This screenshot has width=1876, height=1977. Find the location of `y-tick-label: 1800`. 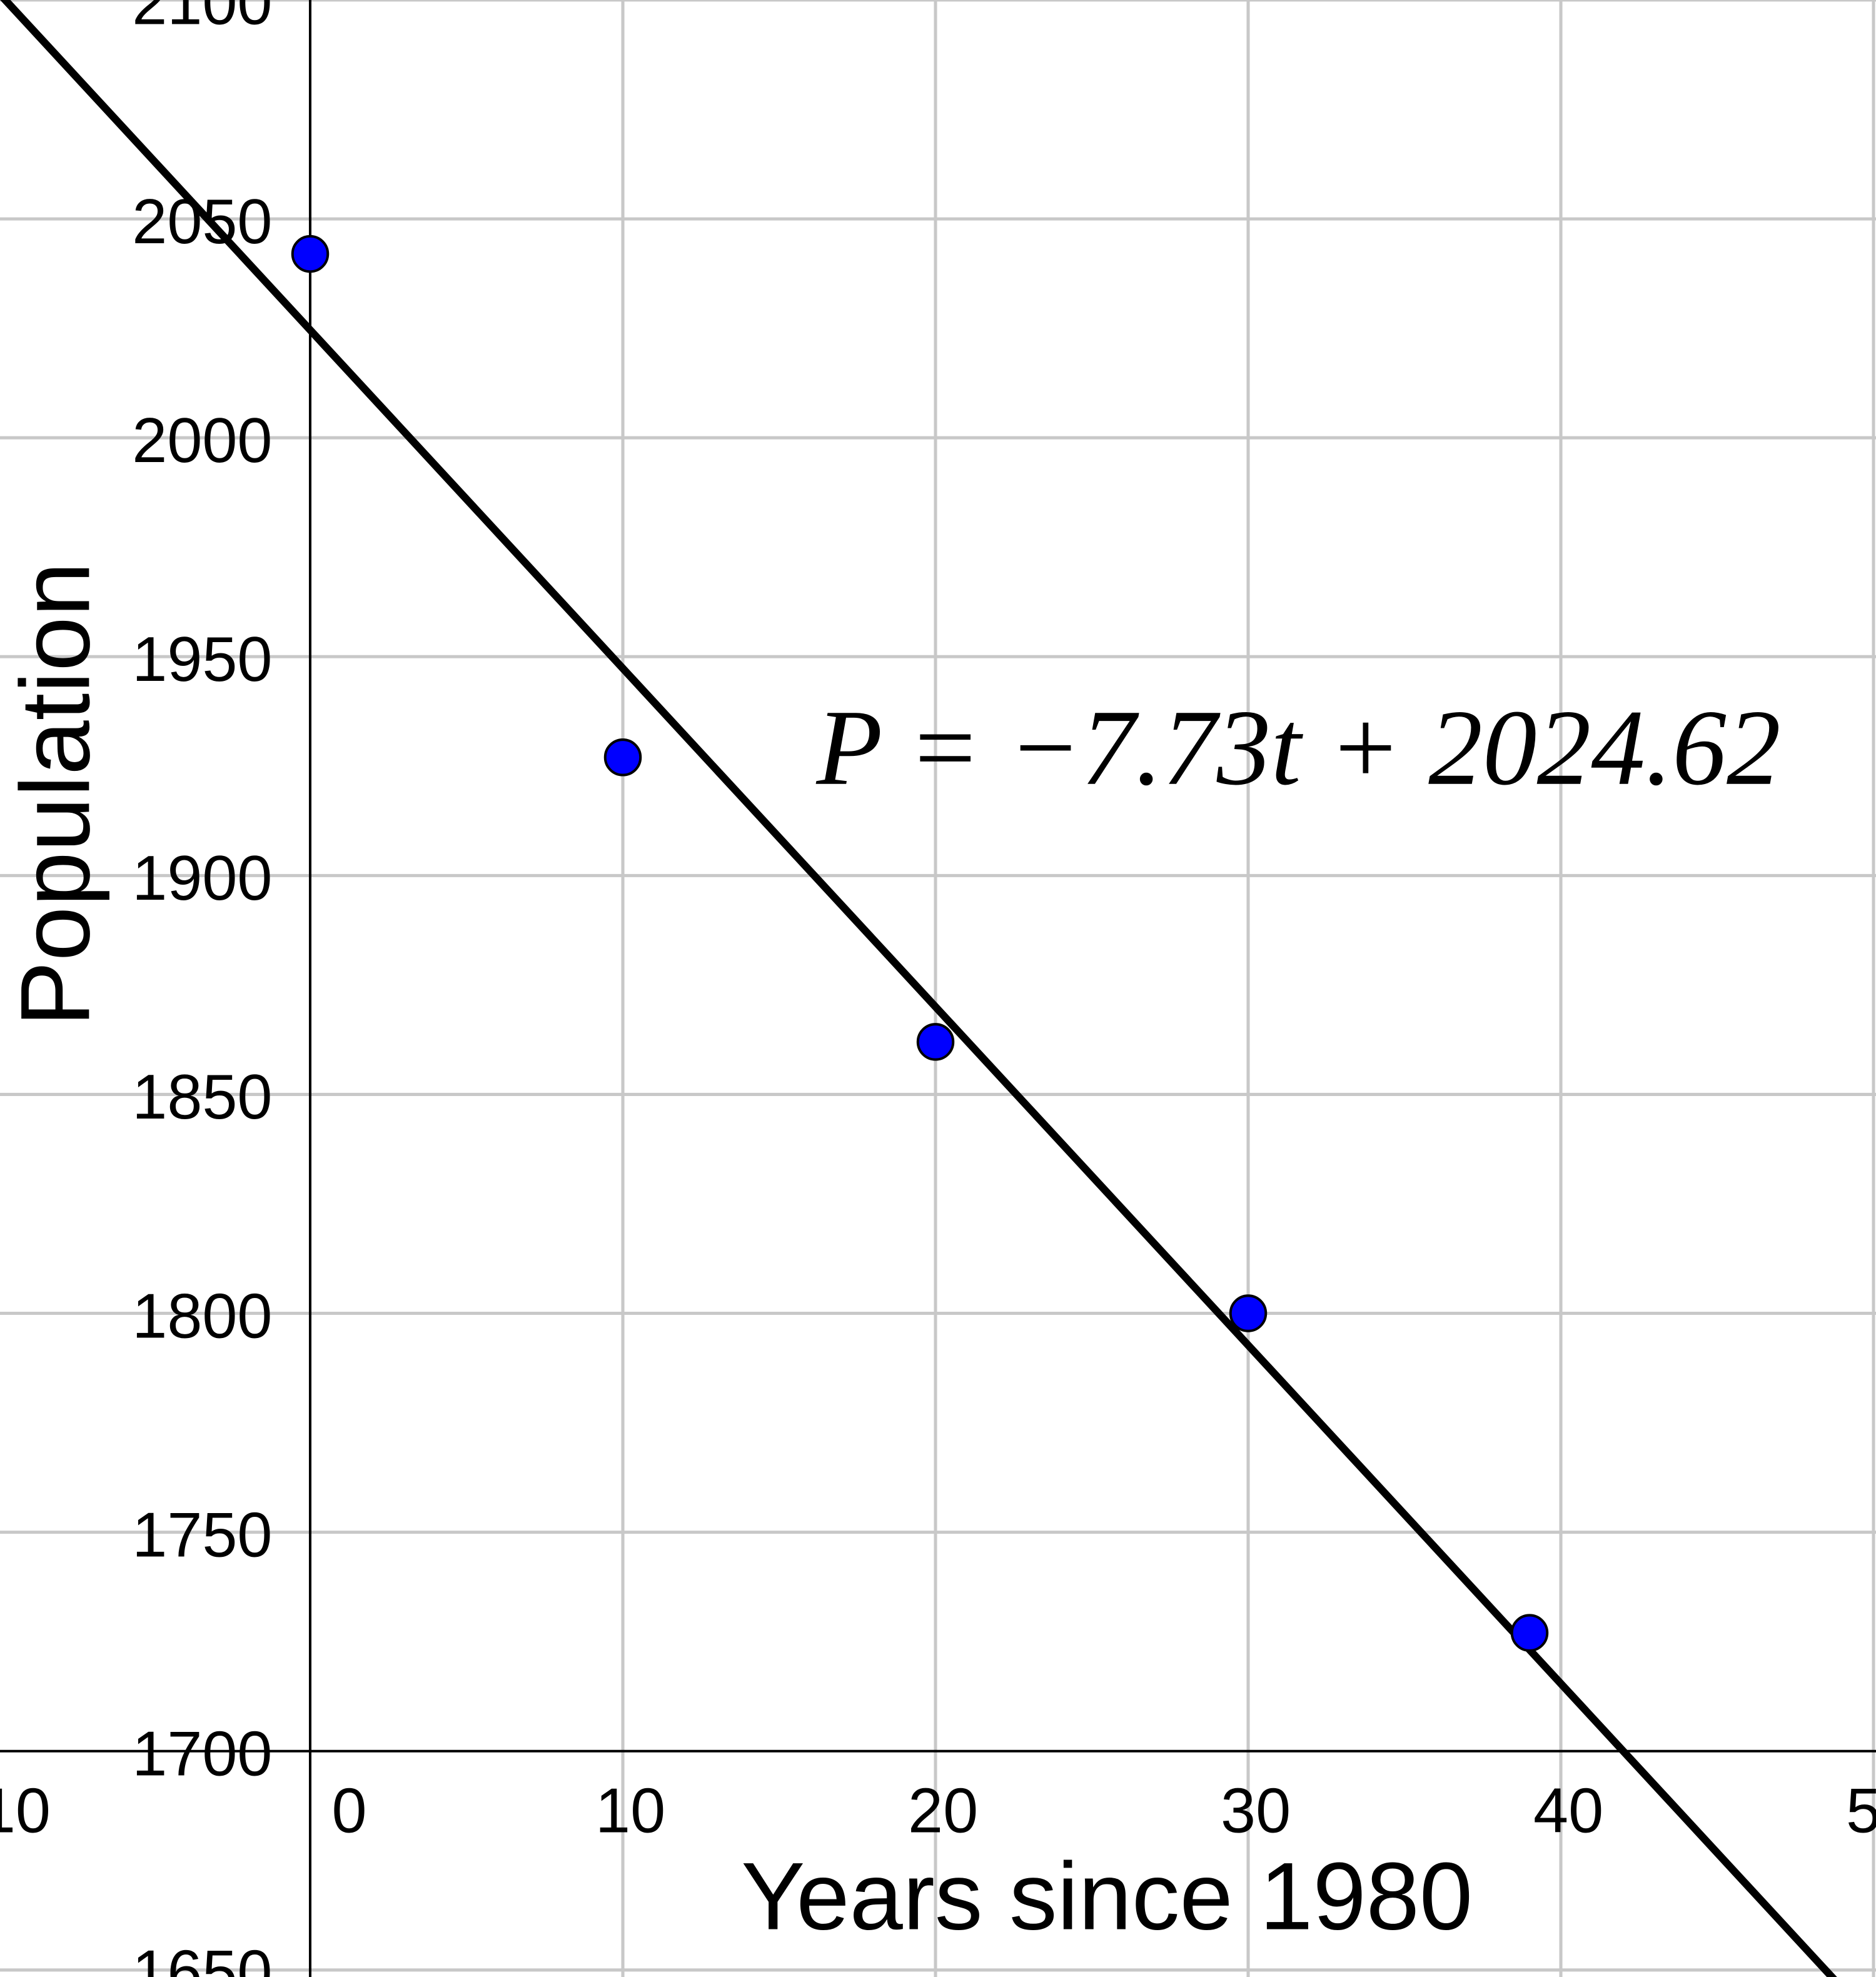

y-tick-label: 1800 is located at coordinates (202, 1316).